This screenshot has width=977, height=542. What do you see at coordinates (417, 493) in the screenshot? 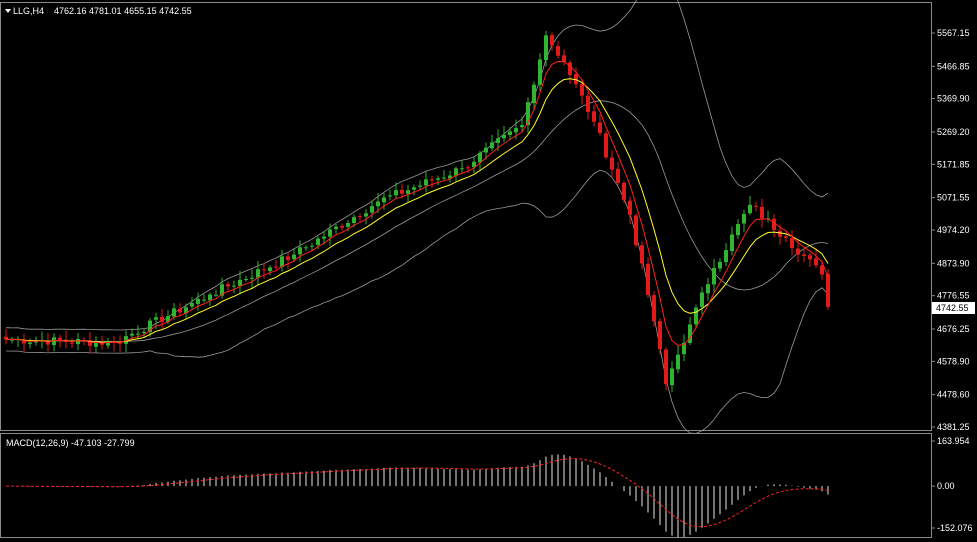
I see `macd-signal-path` at bounding box center [417, 493].